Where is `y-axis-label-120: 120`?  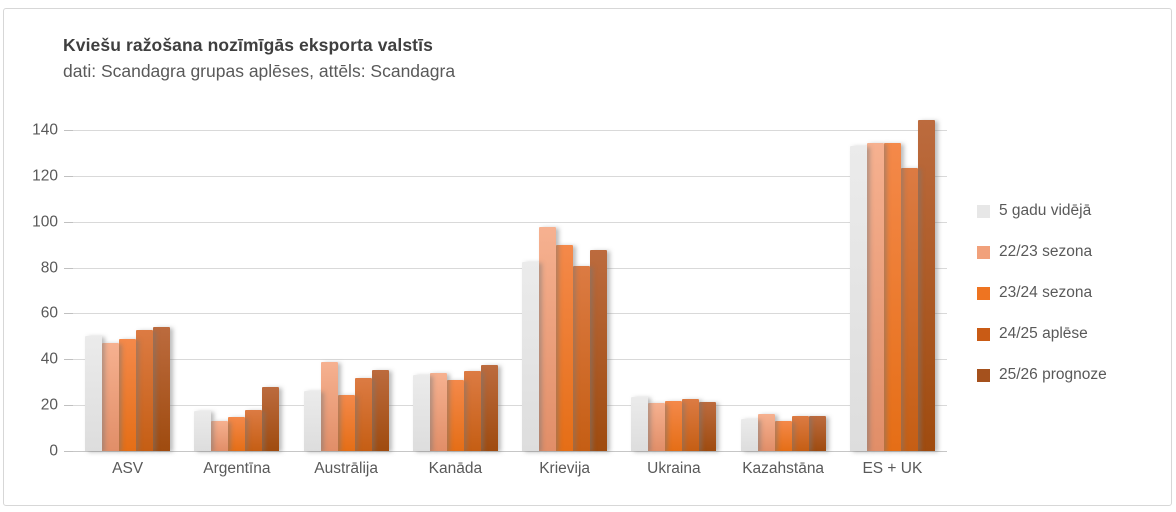
y-axis-label-120: 120 is located at coordinates (45, 176).